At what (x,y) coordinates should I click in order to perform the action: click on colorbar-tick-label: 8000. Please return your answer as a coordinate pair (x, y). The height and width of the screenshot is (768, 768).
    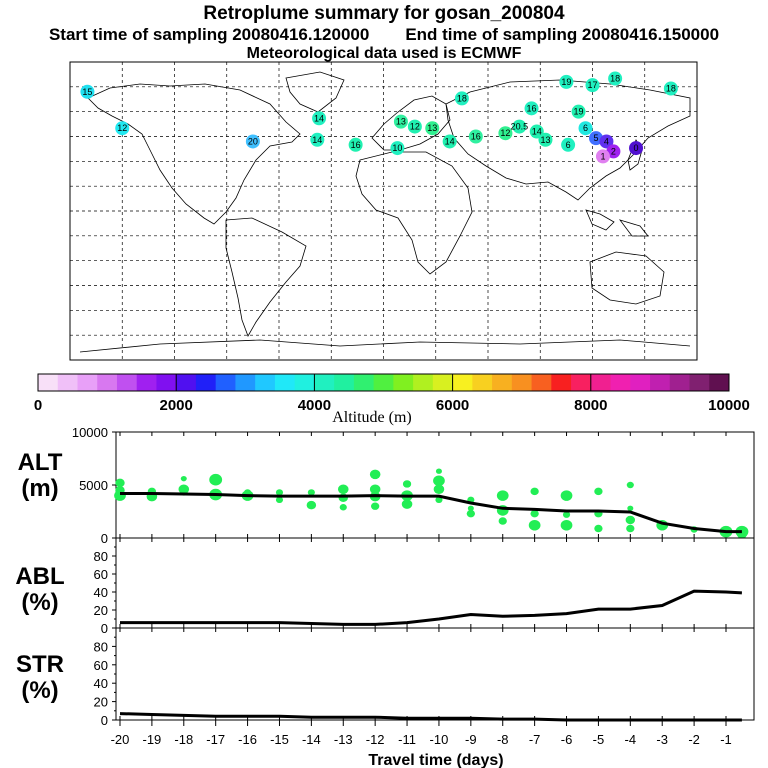
    Looking at the image, I should click on (590, 405).